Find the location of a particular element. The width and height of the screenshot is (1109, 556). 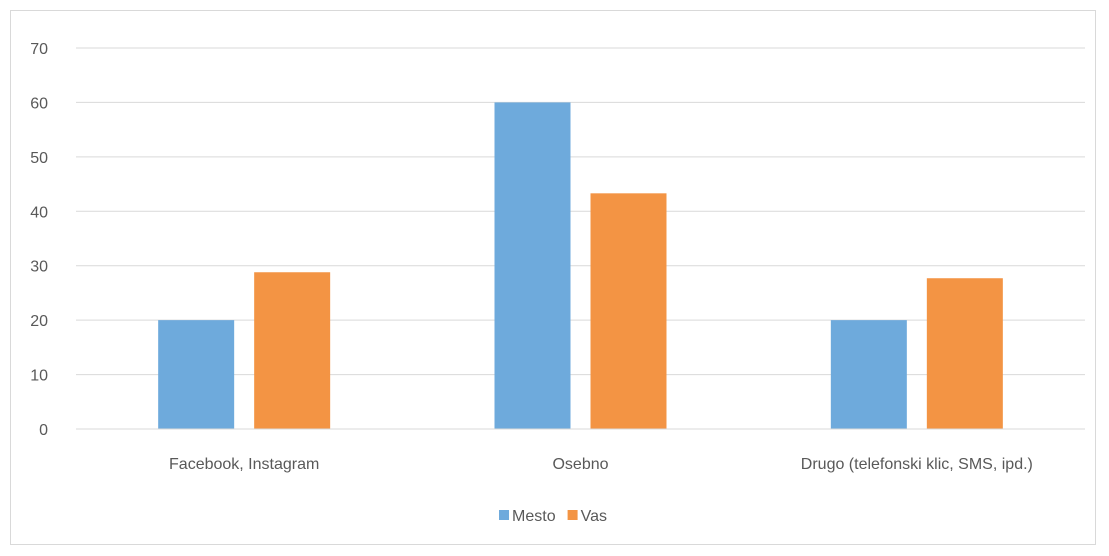

y-tick-label-70: 70 is located at coordinates (39, 49).